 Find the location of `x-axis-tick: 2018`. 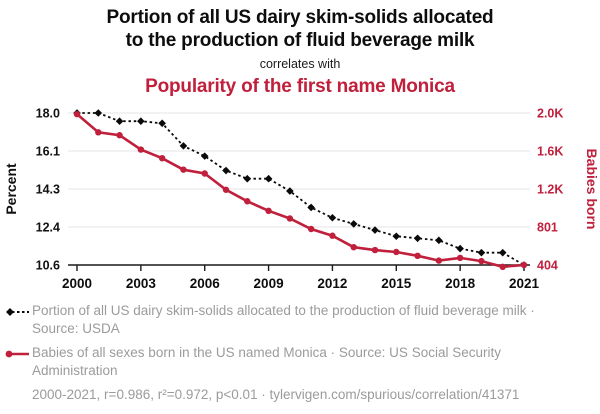

x-axis-tick: 2018 is located at coordinates (460, 283).